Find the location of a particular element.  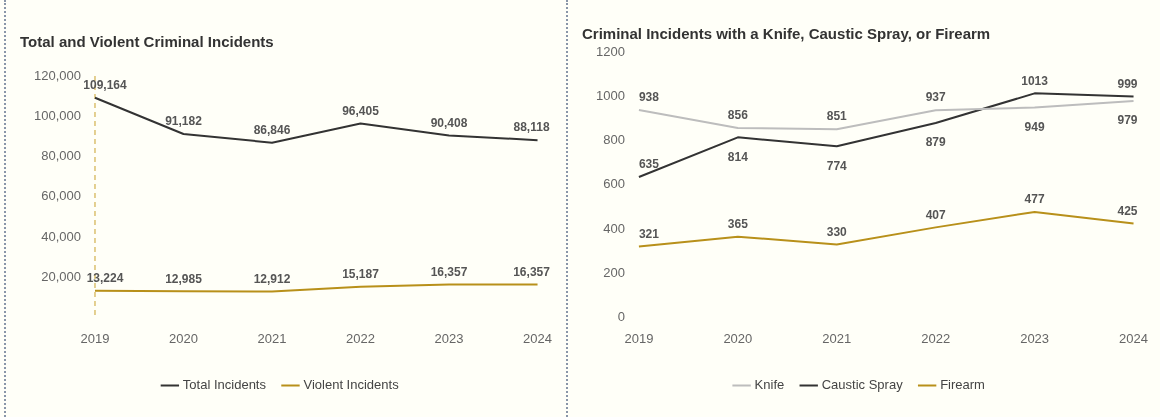

data-label: 999 is located at coordinates (1127, 83).